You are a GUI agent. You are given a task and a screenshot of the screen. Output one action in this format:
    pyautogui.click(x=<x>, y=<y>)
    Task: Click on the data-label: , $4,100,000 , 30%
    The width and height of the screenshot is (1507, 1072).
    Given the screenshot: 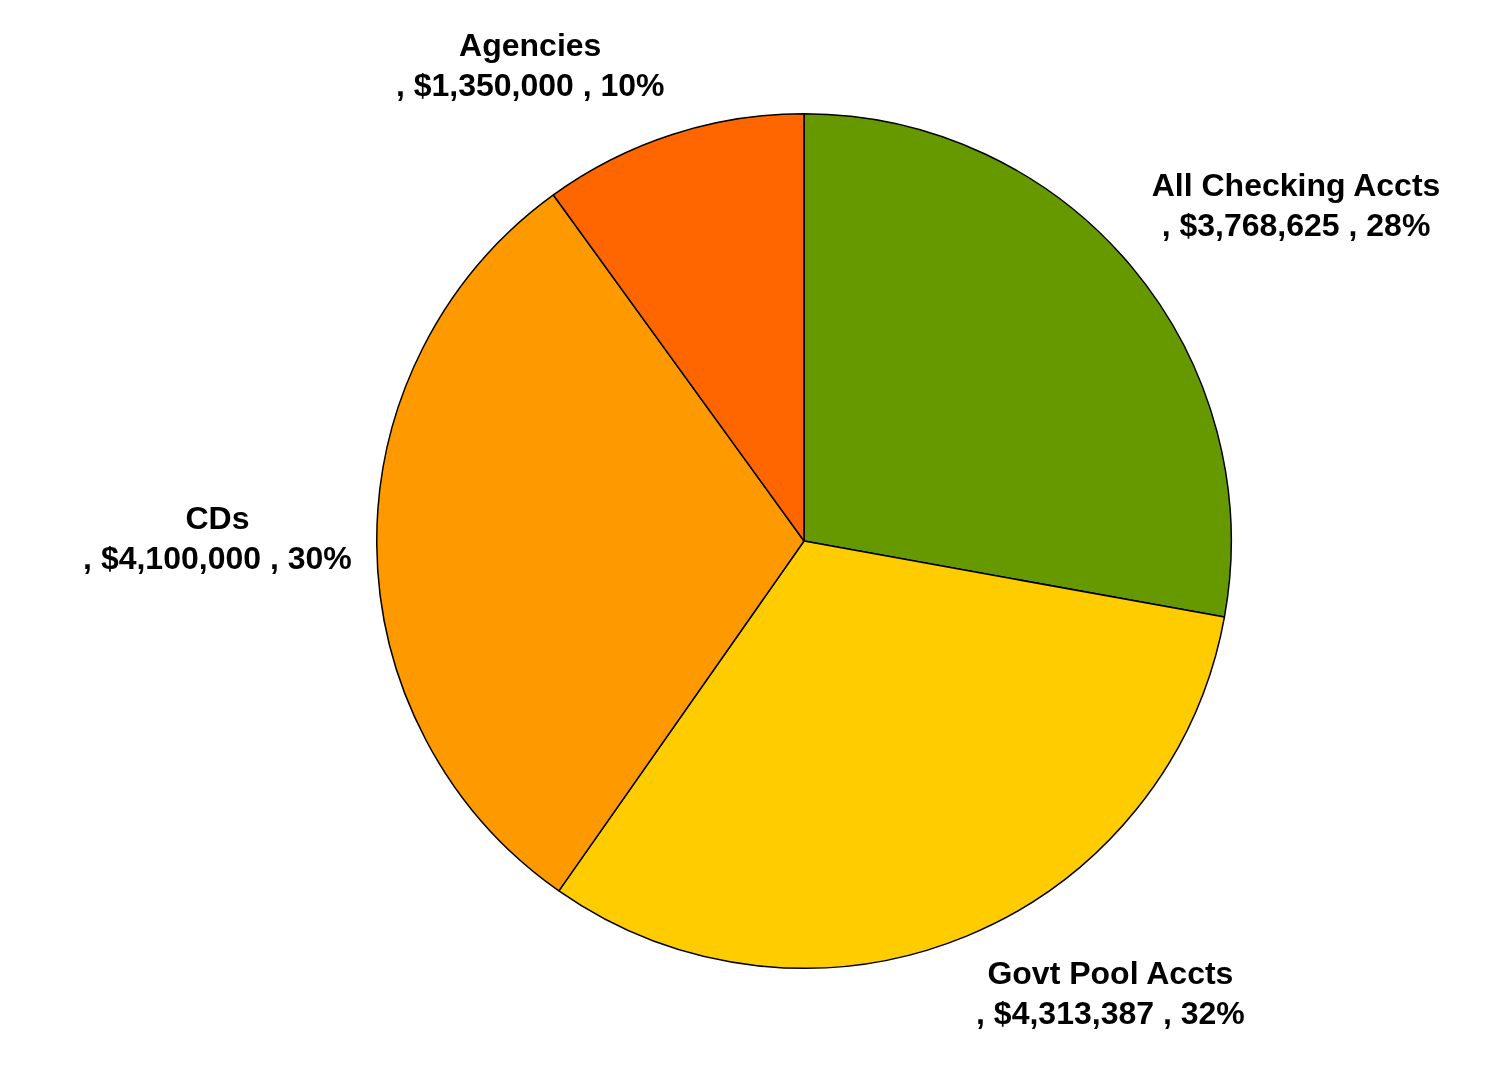 What is the action you would take?
    pyautogui.click(x=217, y=558)
    